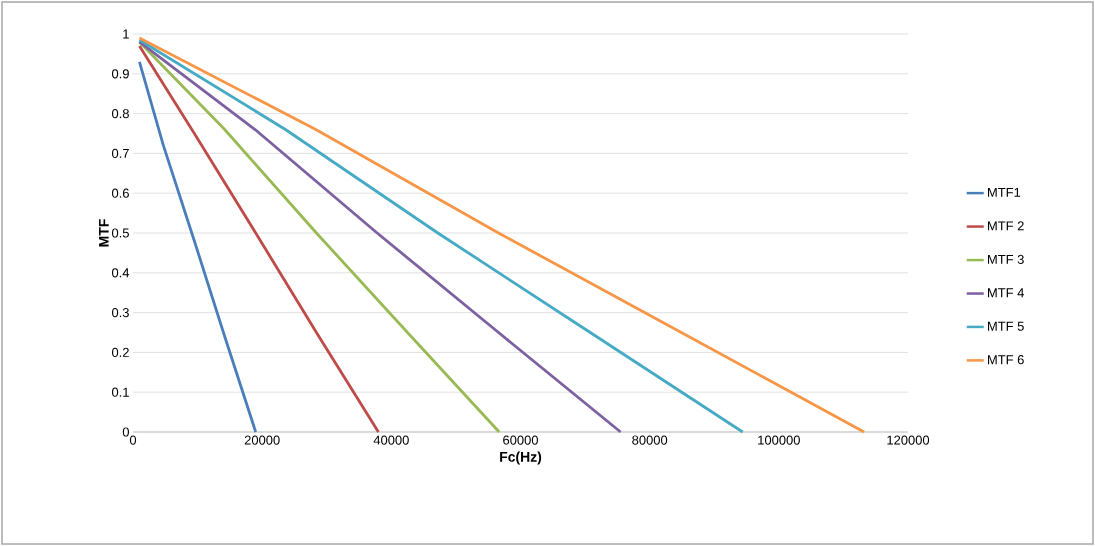  Describe the element at coordinates (391, 440) in the screenshot. I see `x-tick-label: 40000` at that location.